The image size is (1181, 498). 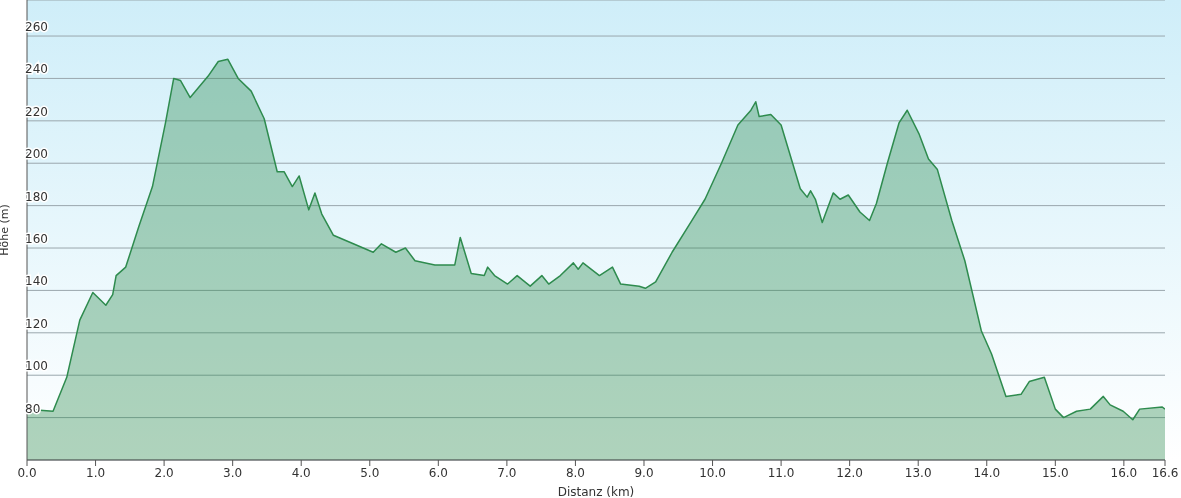 What do you see at coordinates (5, 230) in the screenshot?
I see `y-axis-title: Höhe (m)` at bounding box center [5, 230].